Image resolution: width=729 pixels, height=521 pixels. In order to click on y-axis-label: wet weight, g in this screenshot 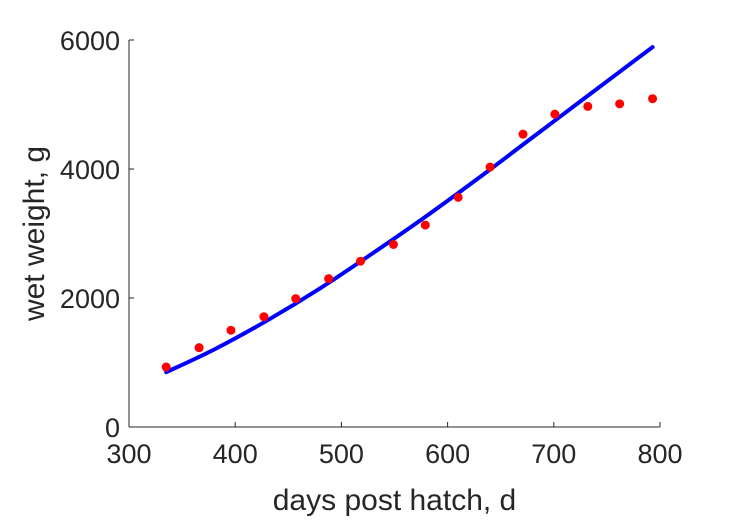, I will do `click(34, 234)`.